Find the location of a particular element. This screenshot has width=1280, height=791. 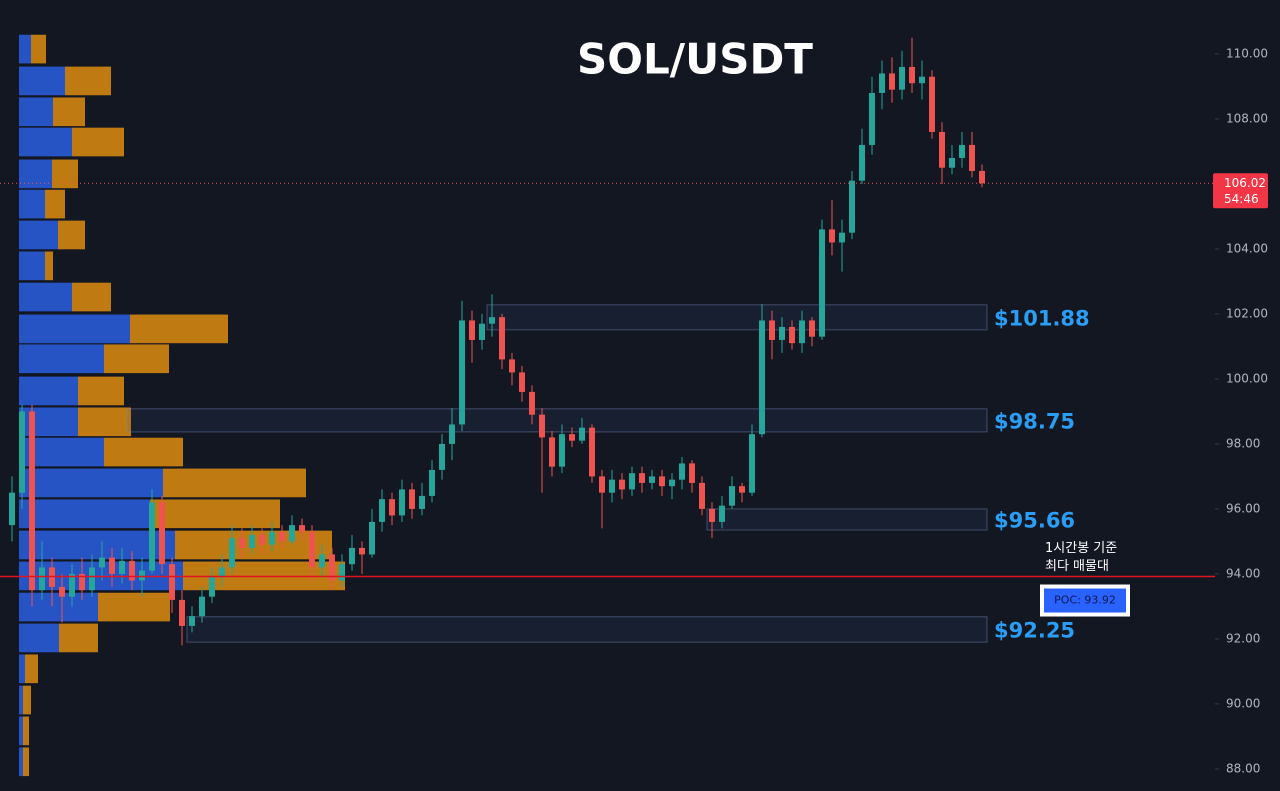

last-price-label: 106.02 is located at coordinates (1245, 183).